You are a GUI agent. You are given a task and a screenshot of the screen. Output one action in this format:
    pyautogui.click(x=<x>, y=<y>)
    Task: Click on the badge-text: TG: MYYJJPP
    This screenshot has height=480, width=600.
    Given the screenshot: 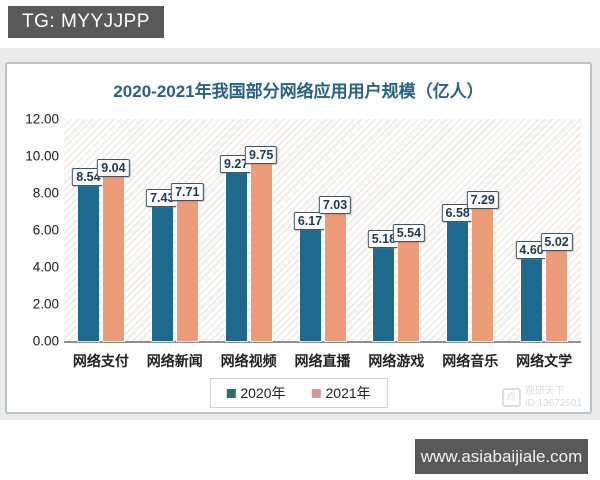 What is the action you would take?
    pyautogui.click(x=86, y=21)
    